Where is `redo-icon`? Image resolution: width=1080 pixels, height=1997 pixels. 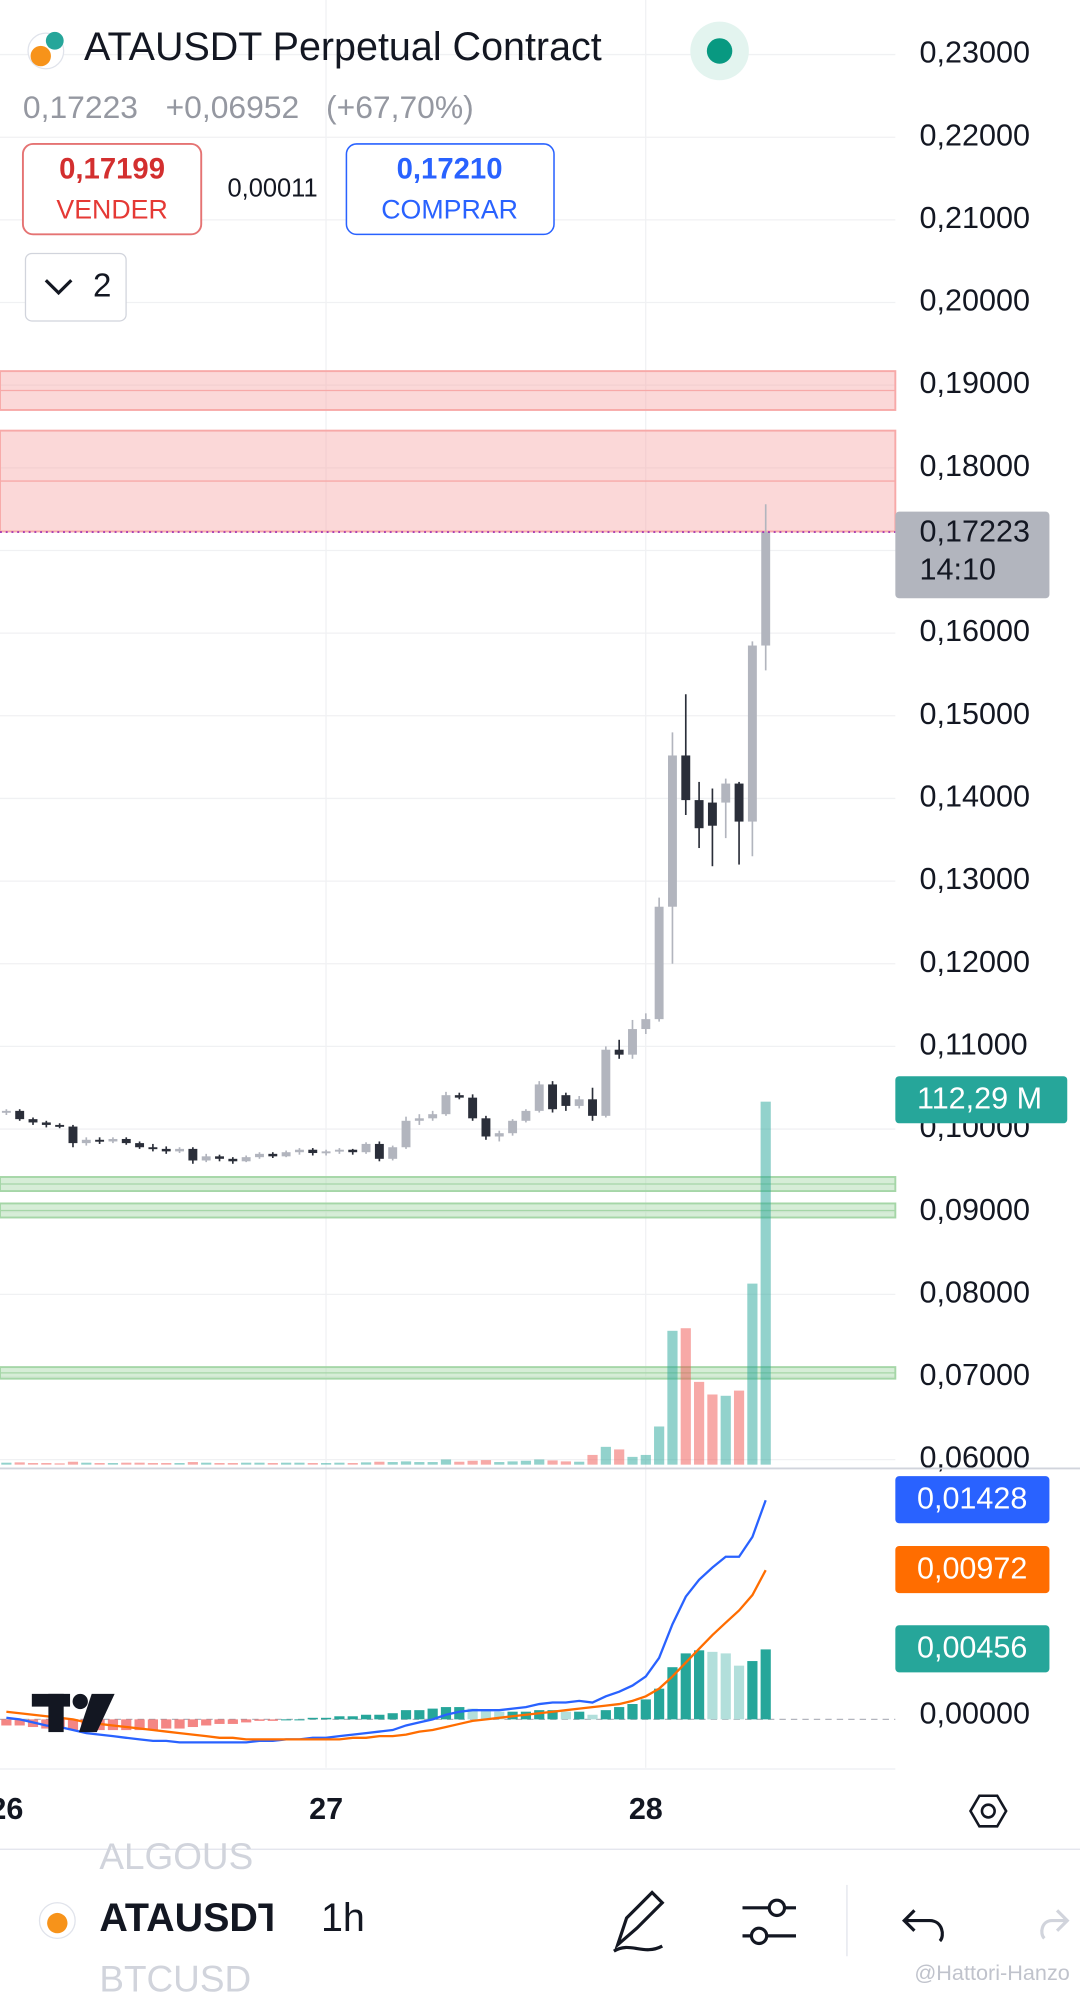
redo-icon is located at coordinates (1055, 1924).